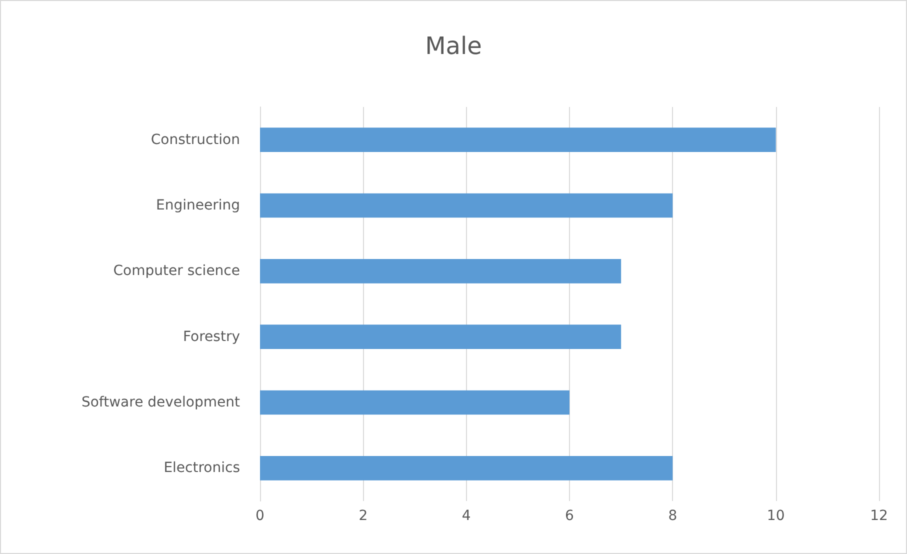 The height and width of the screenshot is (554, 907). What do you see at coordinates (195, 140) in the screenshot?
I see `y-tick-label: Construction` at bounding box center [195, 140].